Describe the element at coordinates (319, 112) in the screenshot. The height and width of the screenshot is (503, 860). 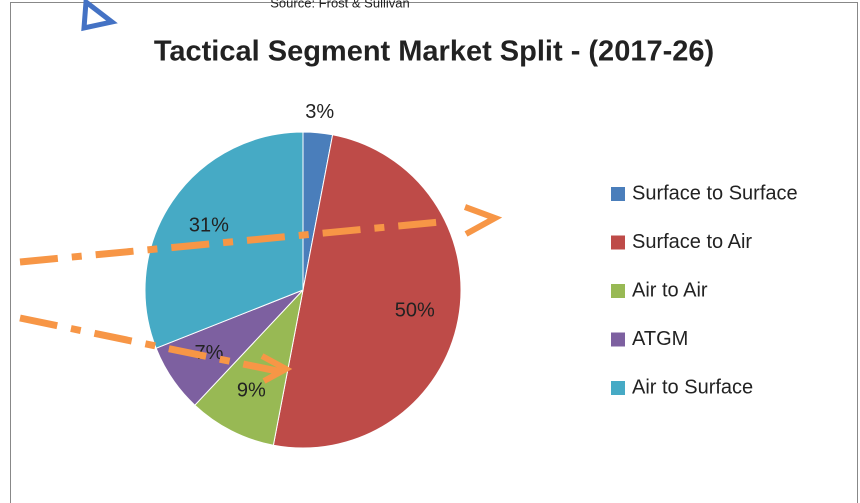
I see `data-label: 3%` at that location.